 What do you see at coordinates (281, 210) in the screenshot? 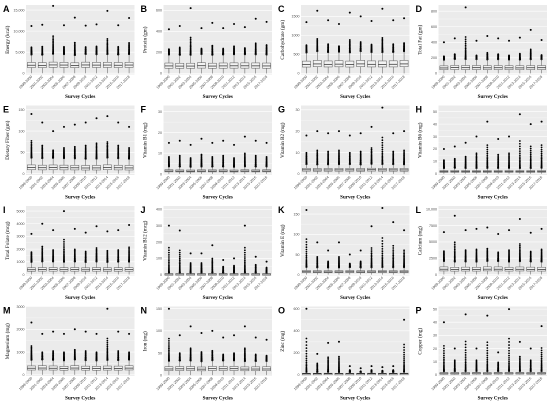
I see `panel-letter: K` at bounding box center [281, 210].